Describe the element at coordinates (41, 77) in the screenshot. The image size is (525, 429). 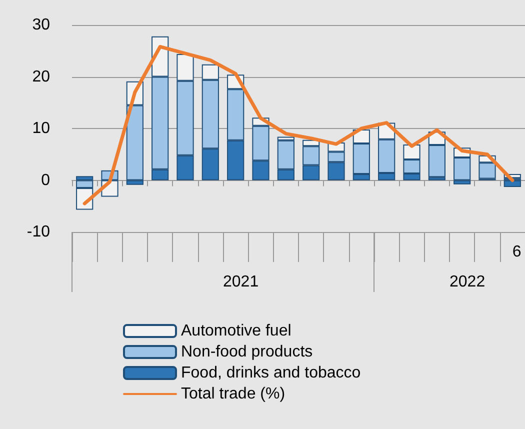
I see `y-tick-label: 20` at that location.